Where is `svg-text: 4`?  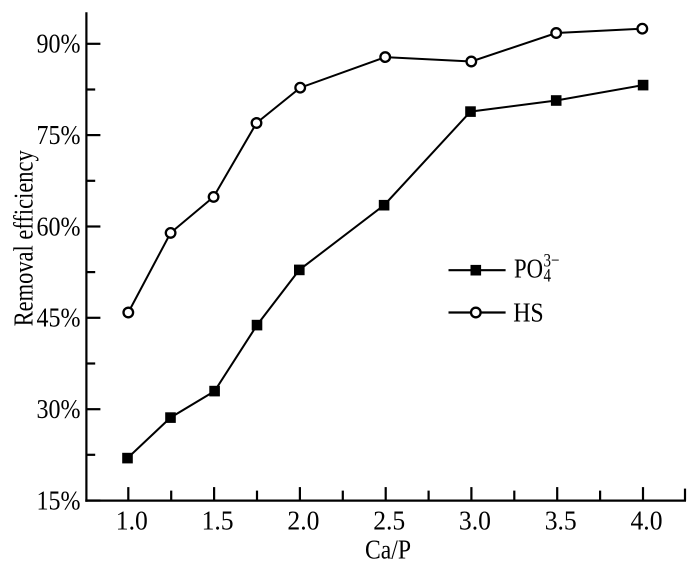 svg-text: 4 is located at coordinates (548, 276).